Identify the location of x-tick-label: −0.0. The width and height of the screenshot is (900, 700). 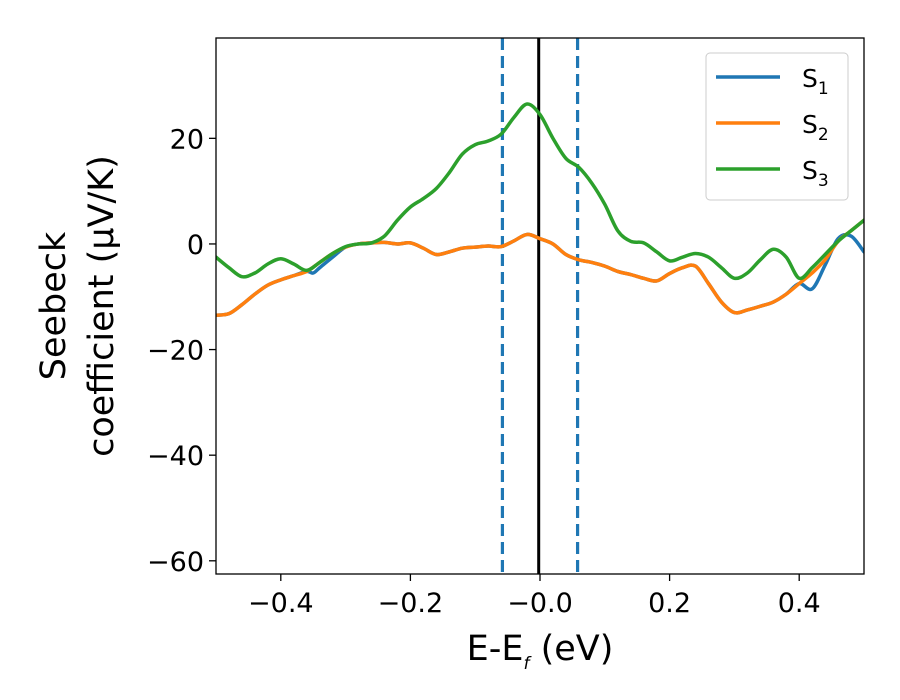
(540, 603).